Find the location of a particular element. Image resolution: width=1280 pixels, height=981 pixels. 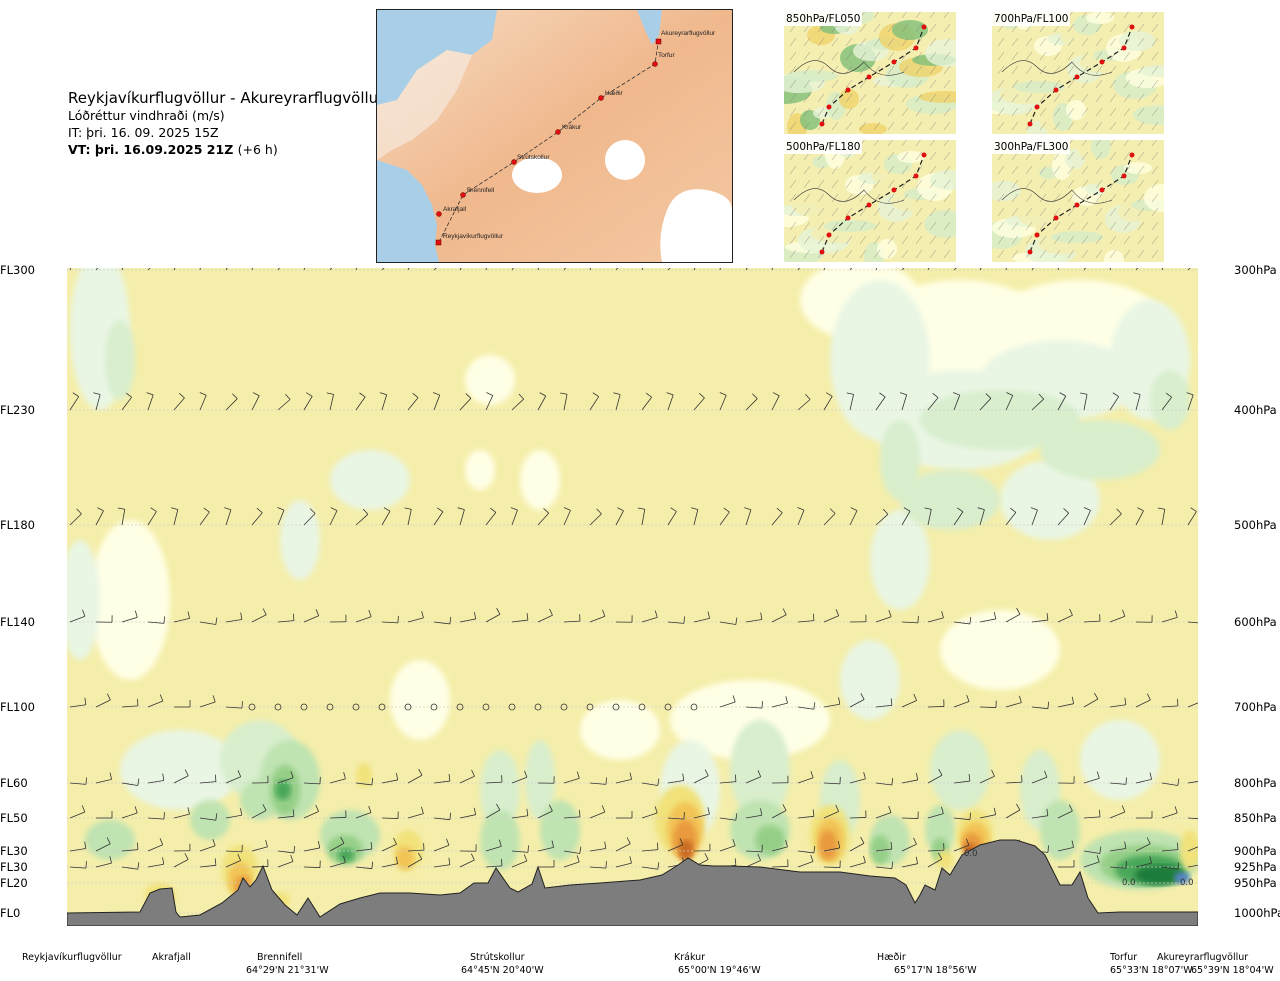

map-label-akureyri: Akureyrarflugvöllur is located at coordinates (688, 33).